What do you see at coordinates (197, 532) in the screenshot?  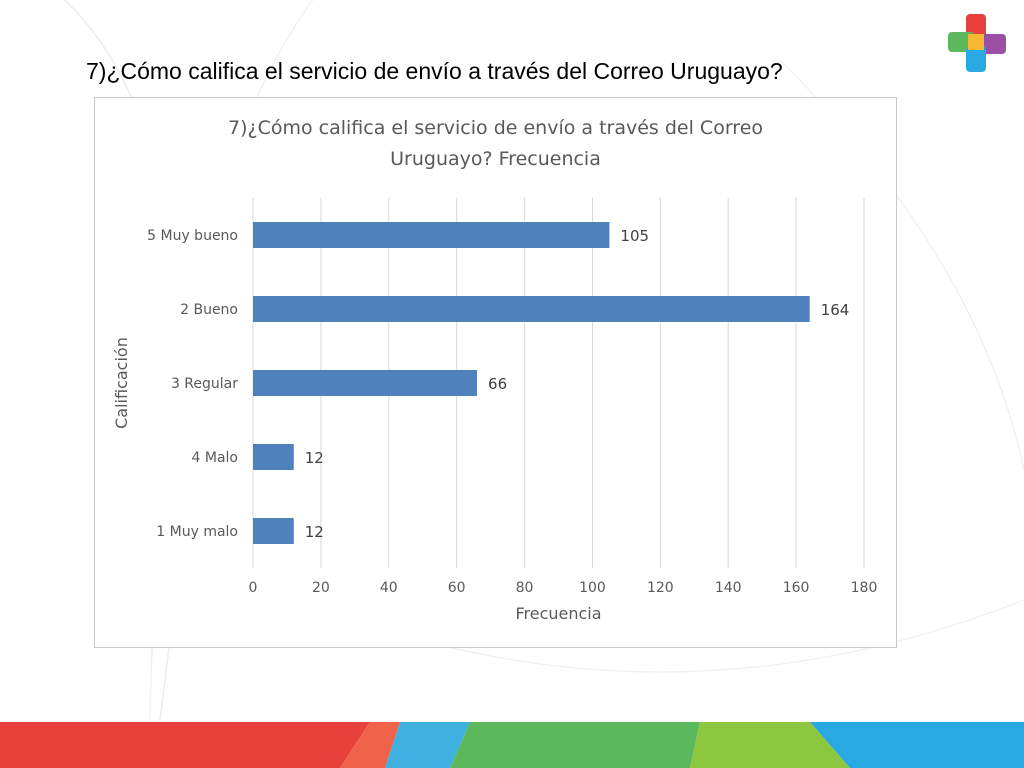 I see `category-label: 1 Muy malo` at bounding box center [197, 532].